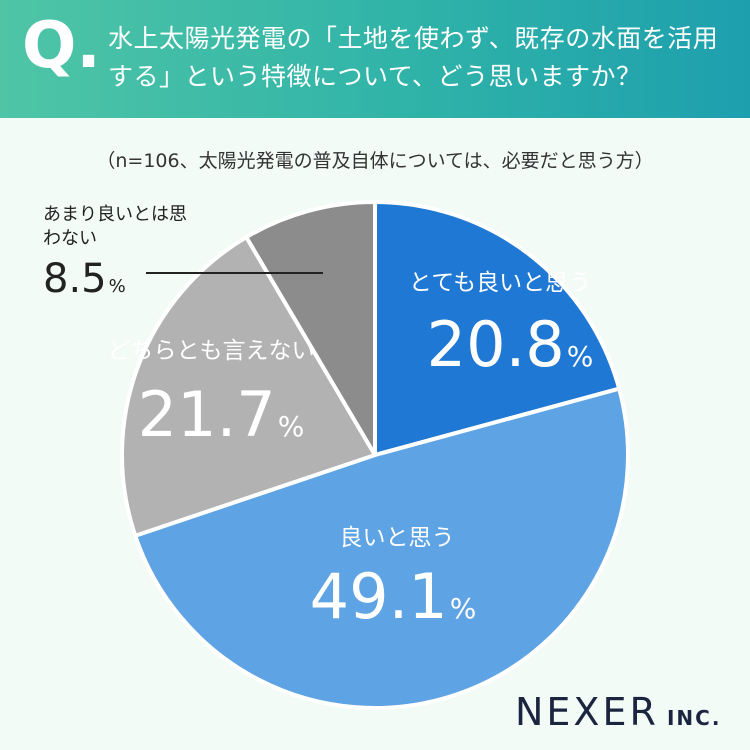 The image size is (750, 750). I want to click on value-not-good: 8.5%, so click(84, 279).